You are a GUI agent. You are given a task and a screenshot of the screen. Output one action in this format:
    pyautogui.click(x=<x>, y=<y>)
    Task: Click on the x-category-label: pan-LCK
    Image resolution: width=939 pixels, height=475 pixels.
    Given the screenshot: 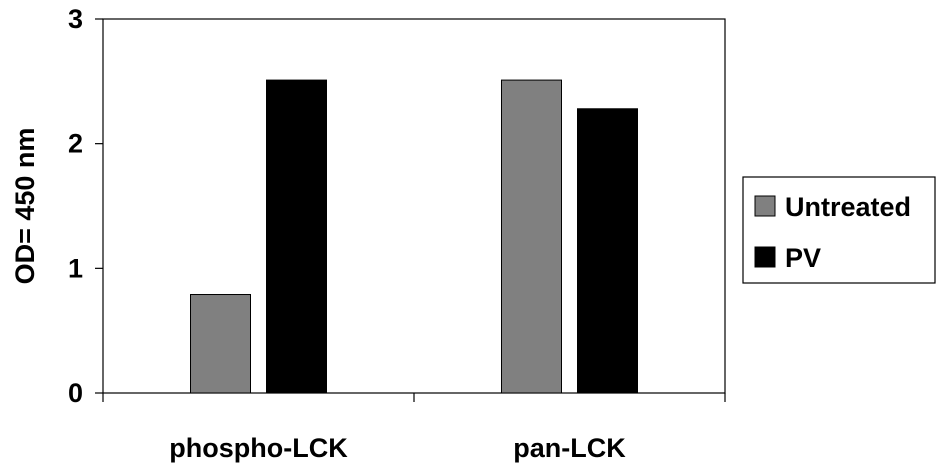 What is the action you would take?
    pyautogui.click(x=569, y=448)
    